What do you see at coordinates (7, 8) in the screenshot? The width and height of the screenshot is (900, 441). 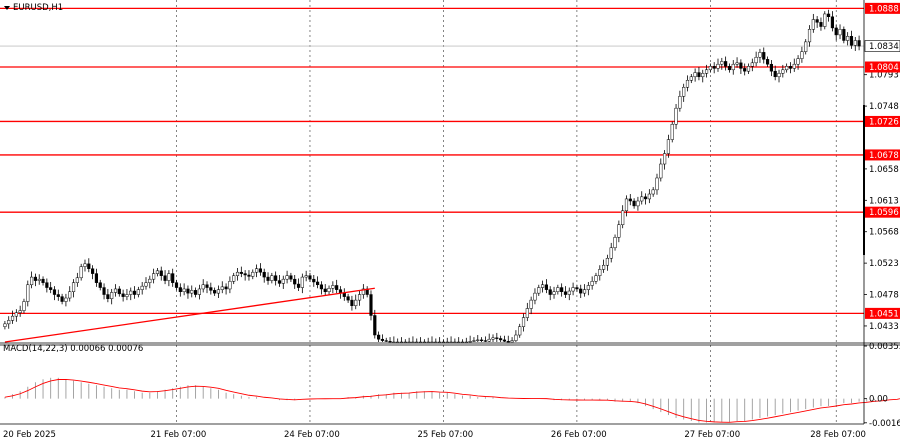 I see `chart-menu-icon` at bounding box center [7, 8].